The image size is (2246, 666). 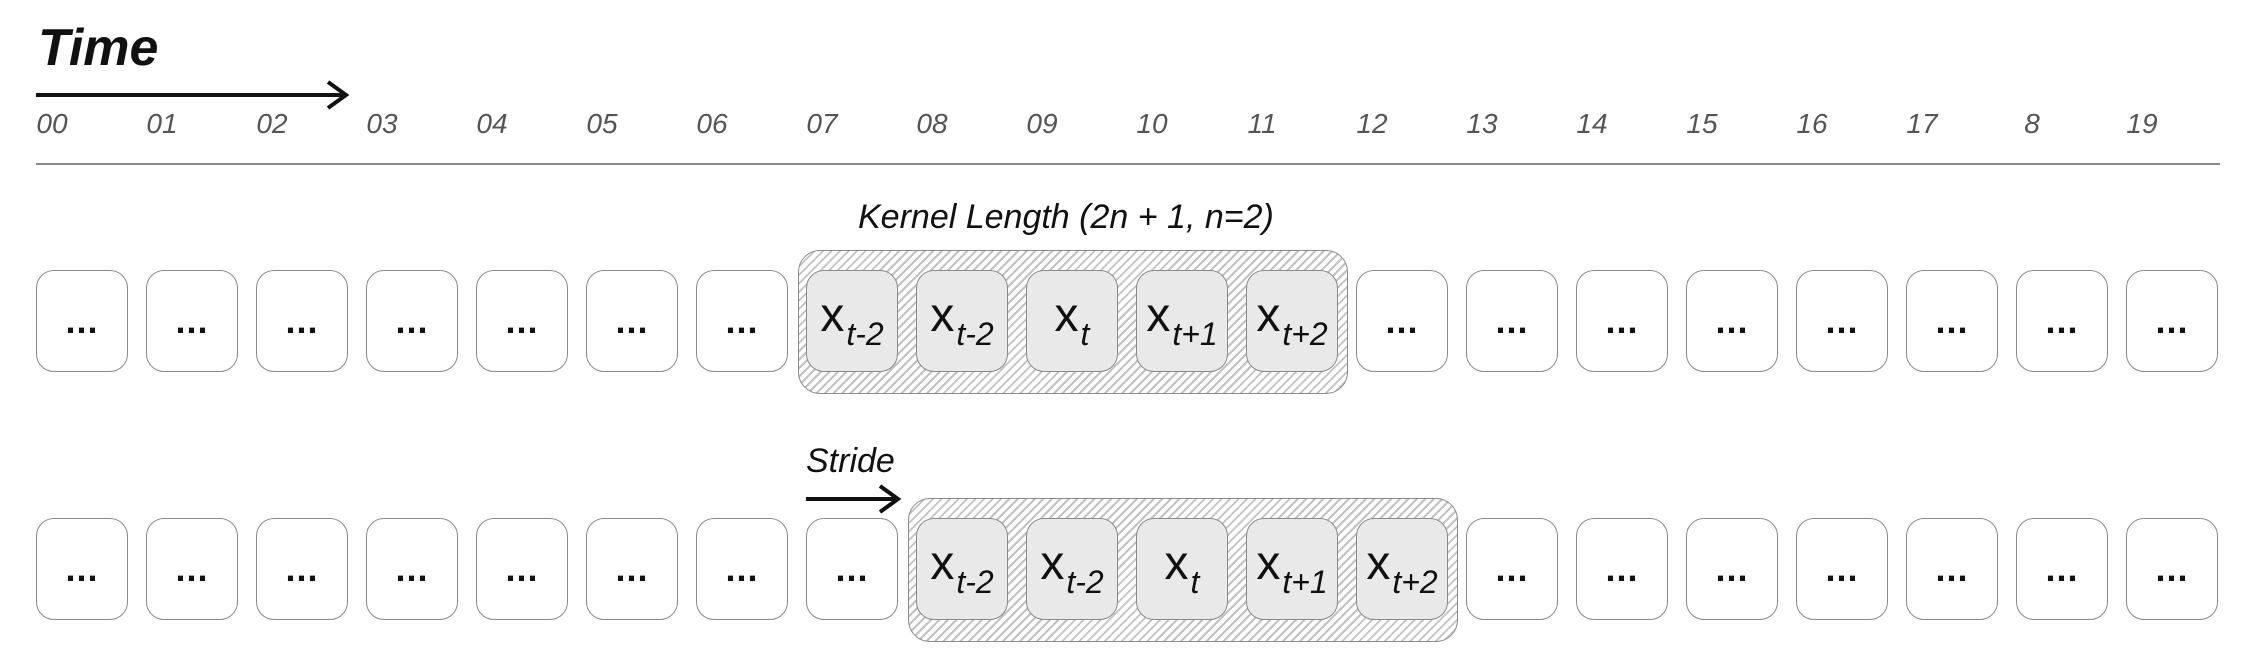 I want to click on time-tick-label: 12, so click(x=1372, y=123).